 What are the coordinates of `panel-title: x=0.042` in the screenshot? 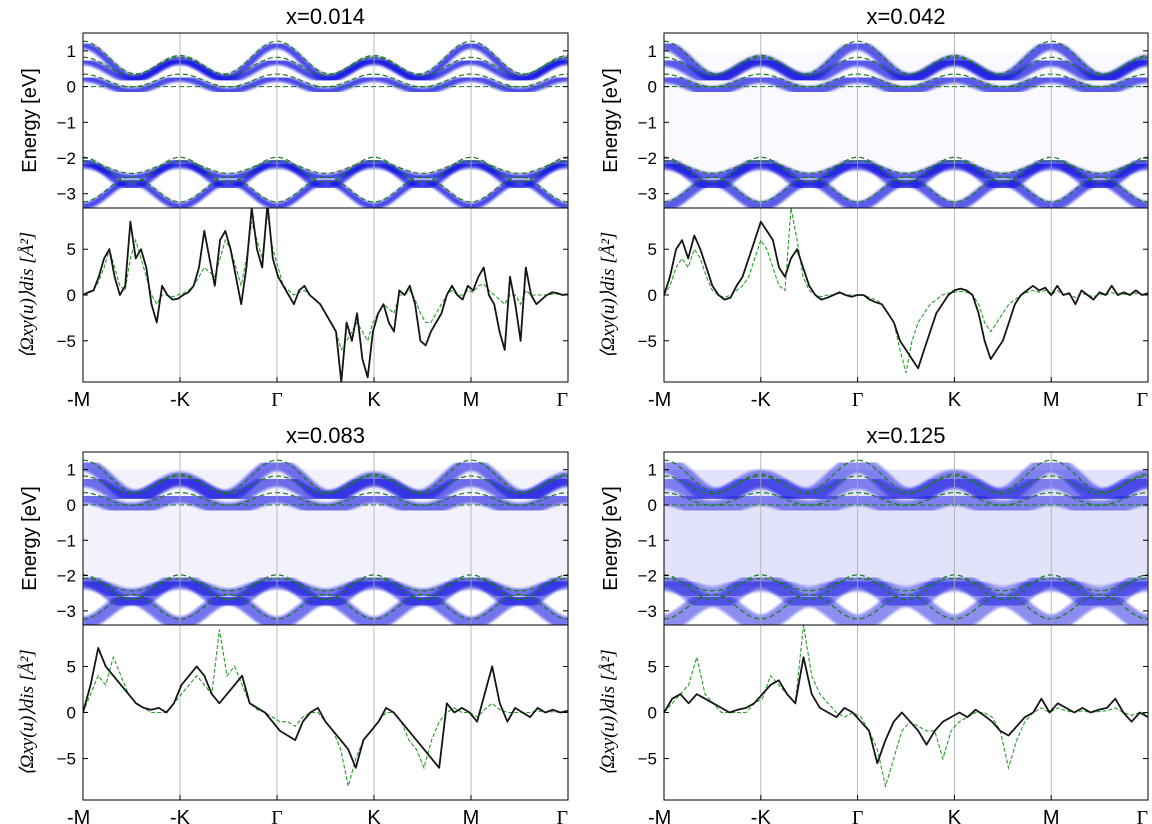 It's located at (906, 16).